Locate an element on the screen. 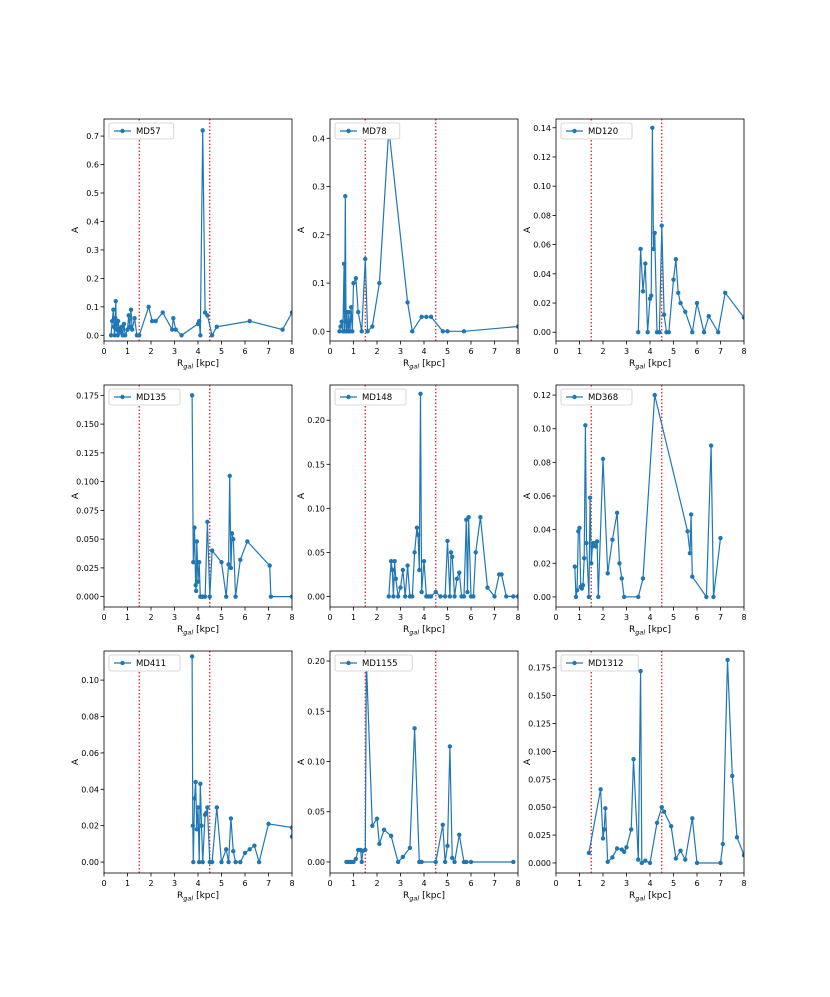 The image size is (830, 997). x-tick-label: 5 is located at coordinates (447, 883).